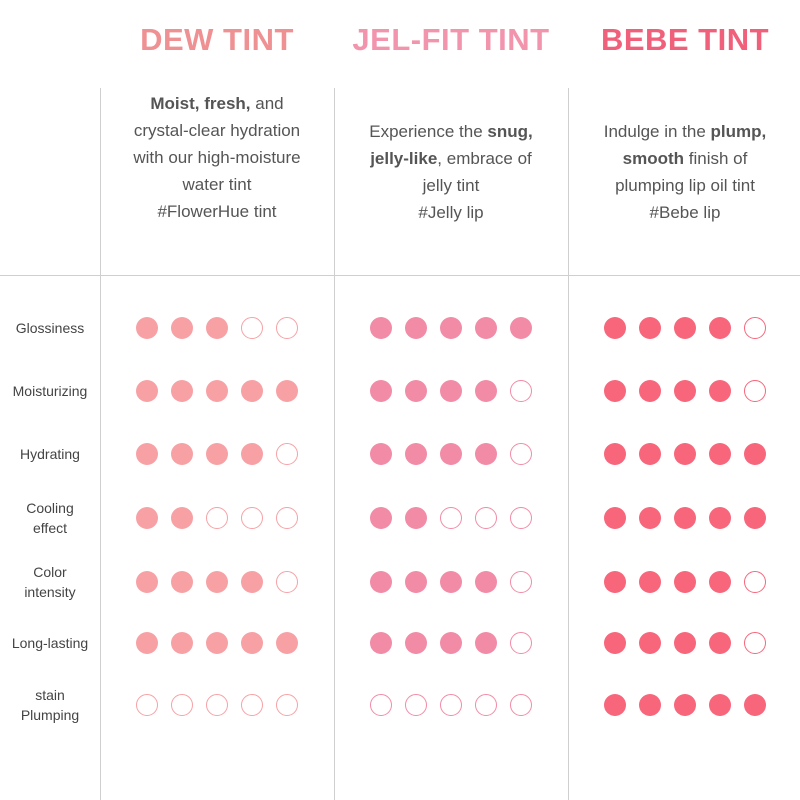  I want to click on description-emphasis: plump,, so click(738, 131).